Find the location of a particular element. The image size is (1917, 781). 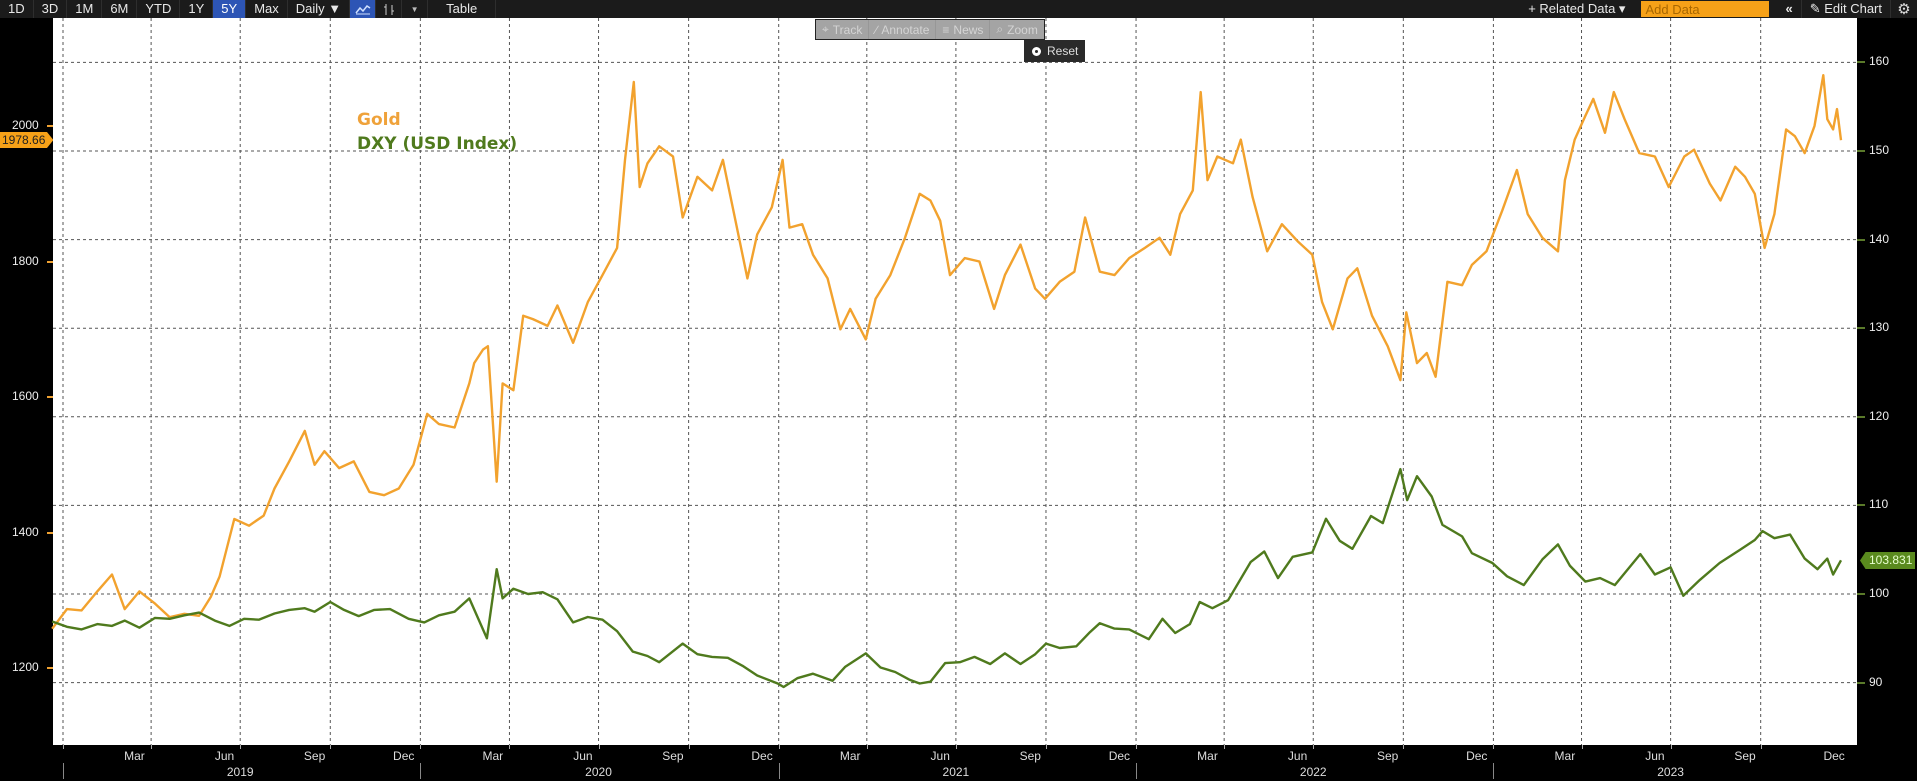

chart-legend: Gold DXY (USD Index) is located at coordinates (437, 132).